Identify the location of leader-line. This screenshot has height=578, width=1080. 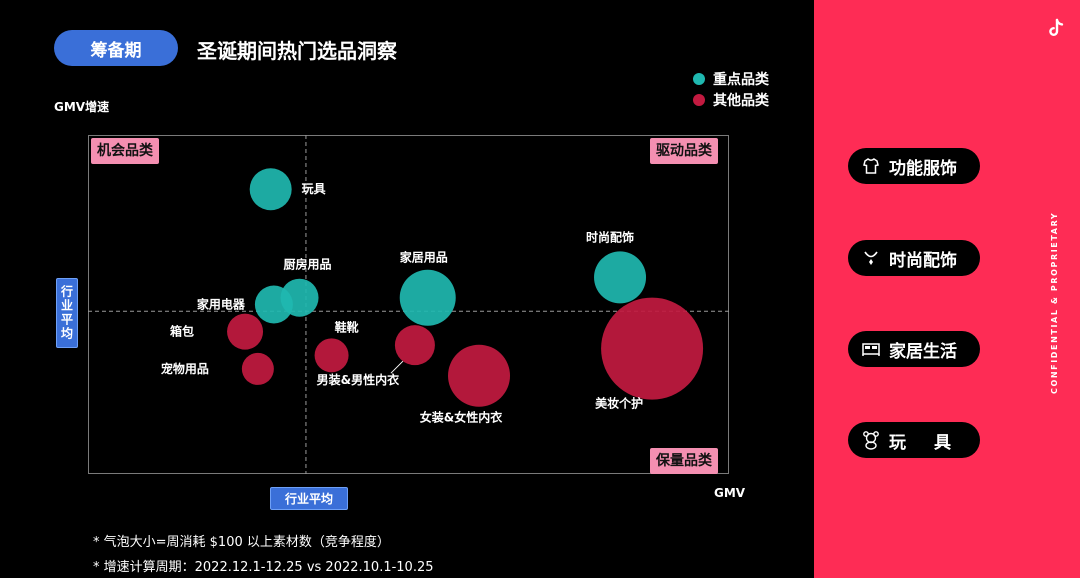
(397, 367).